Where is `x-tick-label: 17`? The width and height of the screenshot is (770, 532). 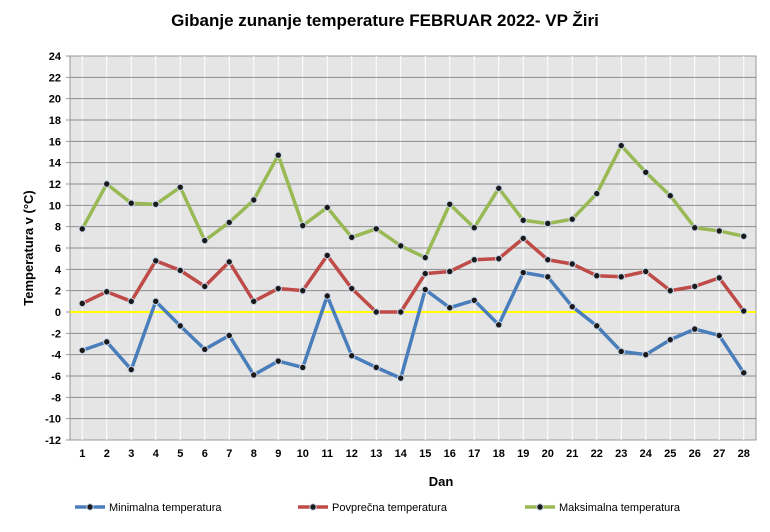 x-tick-label: 17 is located at coordinates (474, 454).